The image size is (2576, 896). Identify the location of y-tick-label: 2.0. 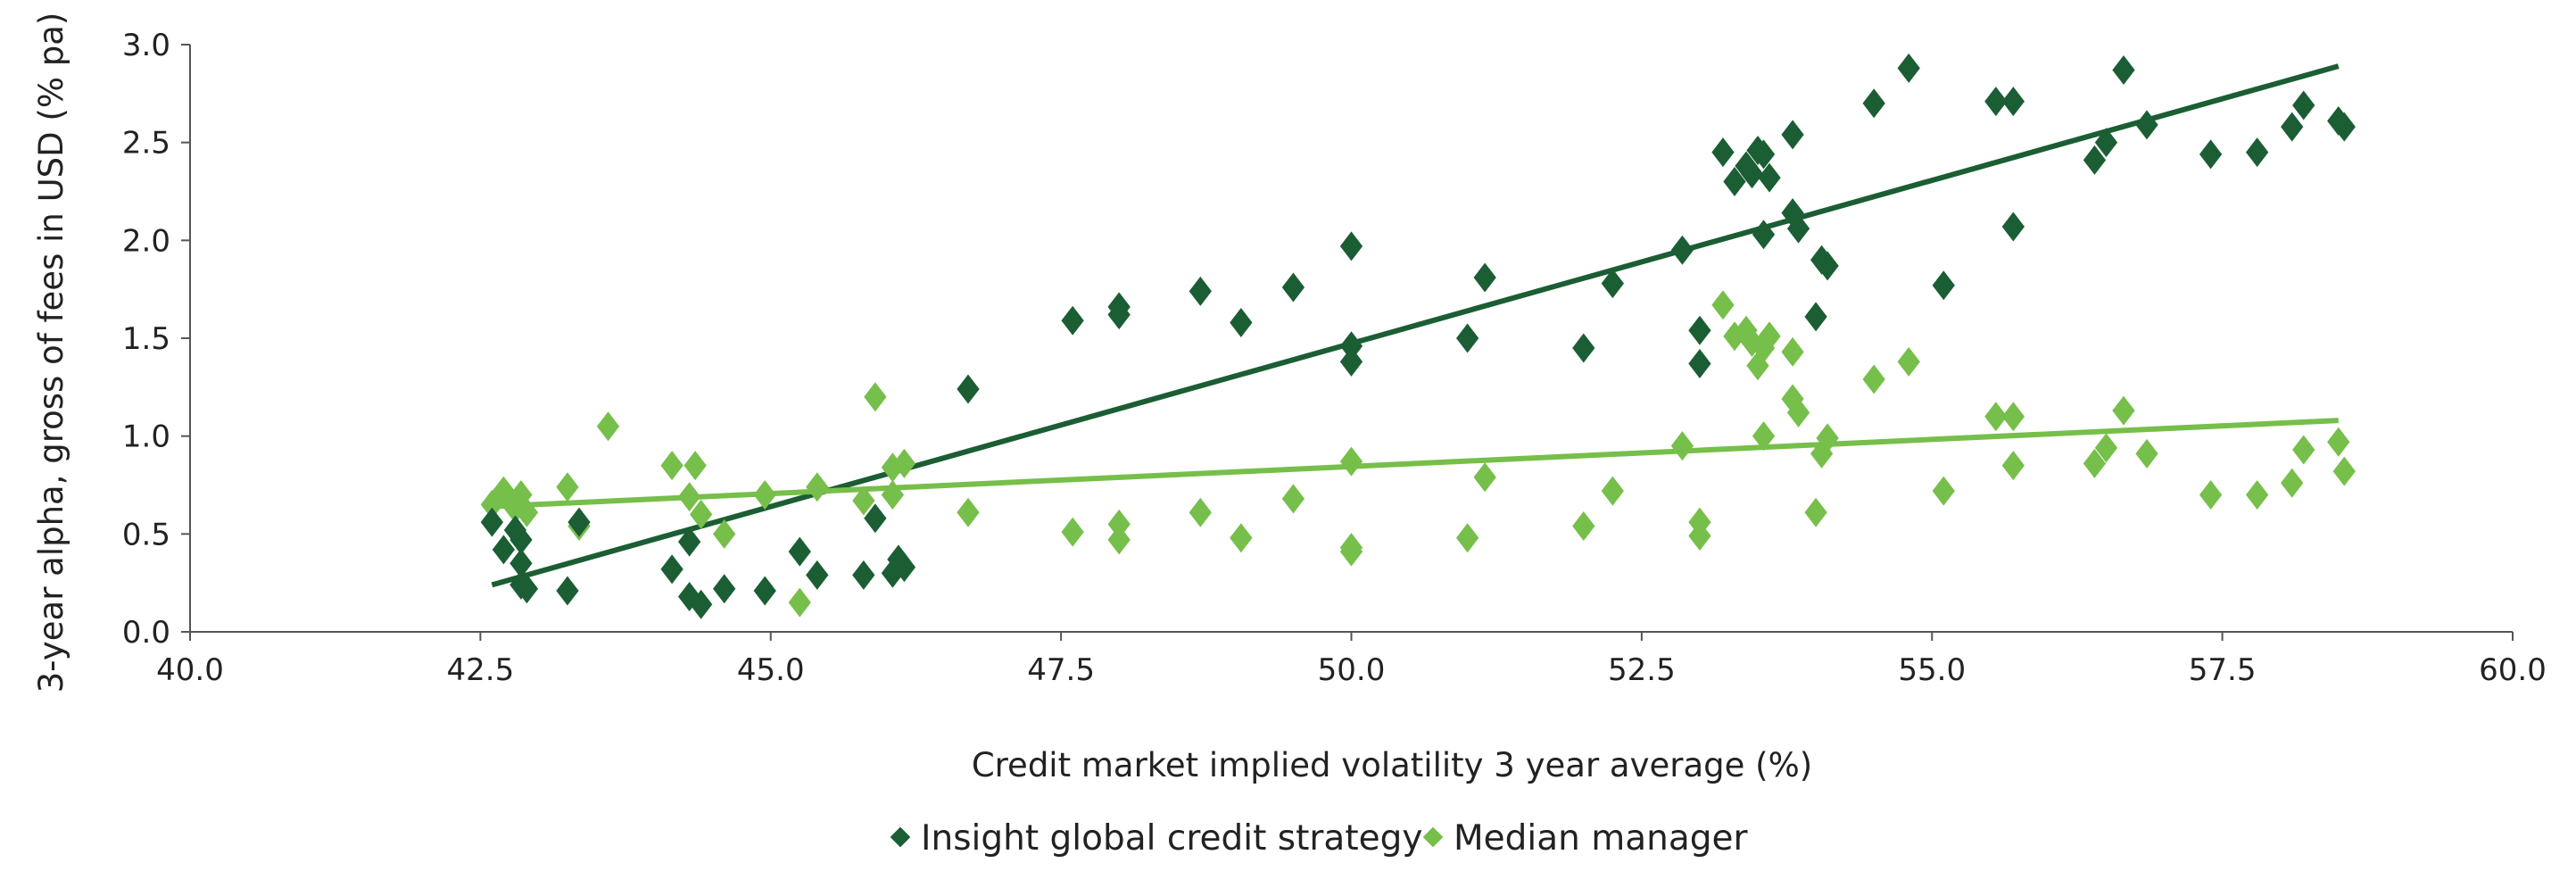
(146, 241).